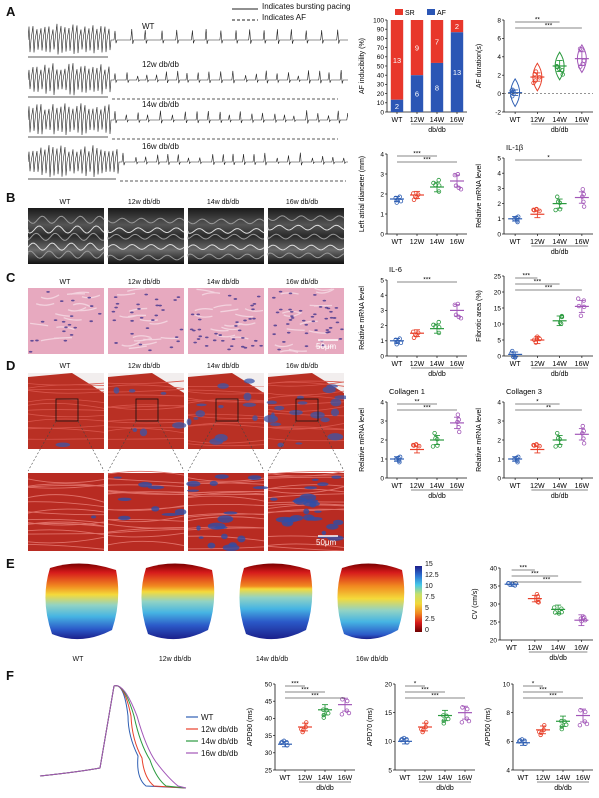  Describe the element at coordinates (417, 402) in the screenshot. I see `sig-label: **` at that location.